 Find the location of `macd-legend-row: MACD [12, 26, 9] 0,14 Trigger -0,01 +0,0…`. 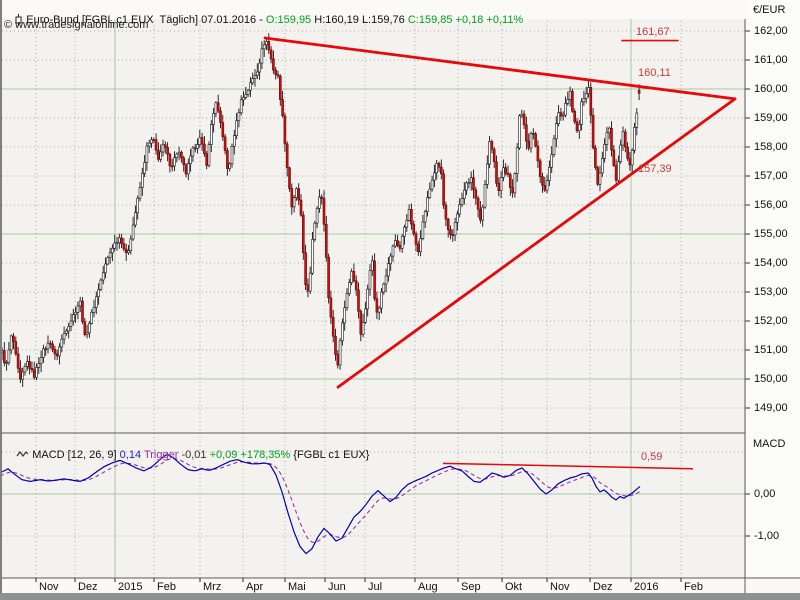

macd-legend-row: MACD [12, 26, 9] 0,14 Trigger -0,01 +0,0… is located at coordinates (186, 455).